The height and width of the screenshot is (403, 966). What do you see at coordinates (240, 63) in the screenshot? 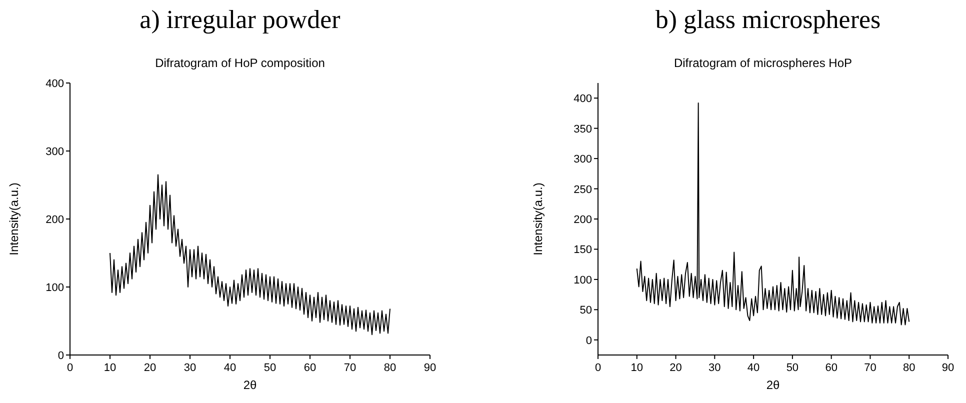
I see `chart-subtitle: Difratogram of HoP composition` at bounding box center [240, 63].